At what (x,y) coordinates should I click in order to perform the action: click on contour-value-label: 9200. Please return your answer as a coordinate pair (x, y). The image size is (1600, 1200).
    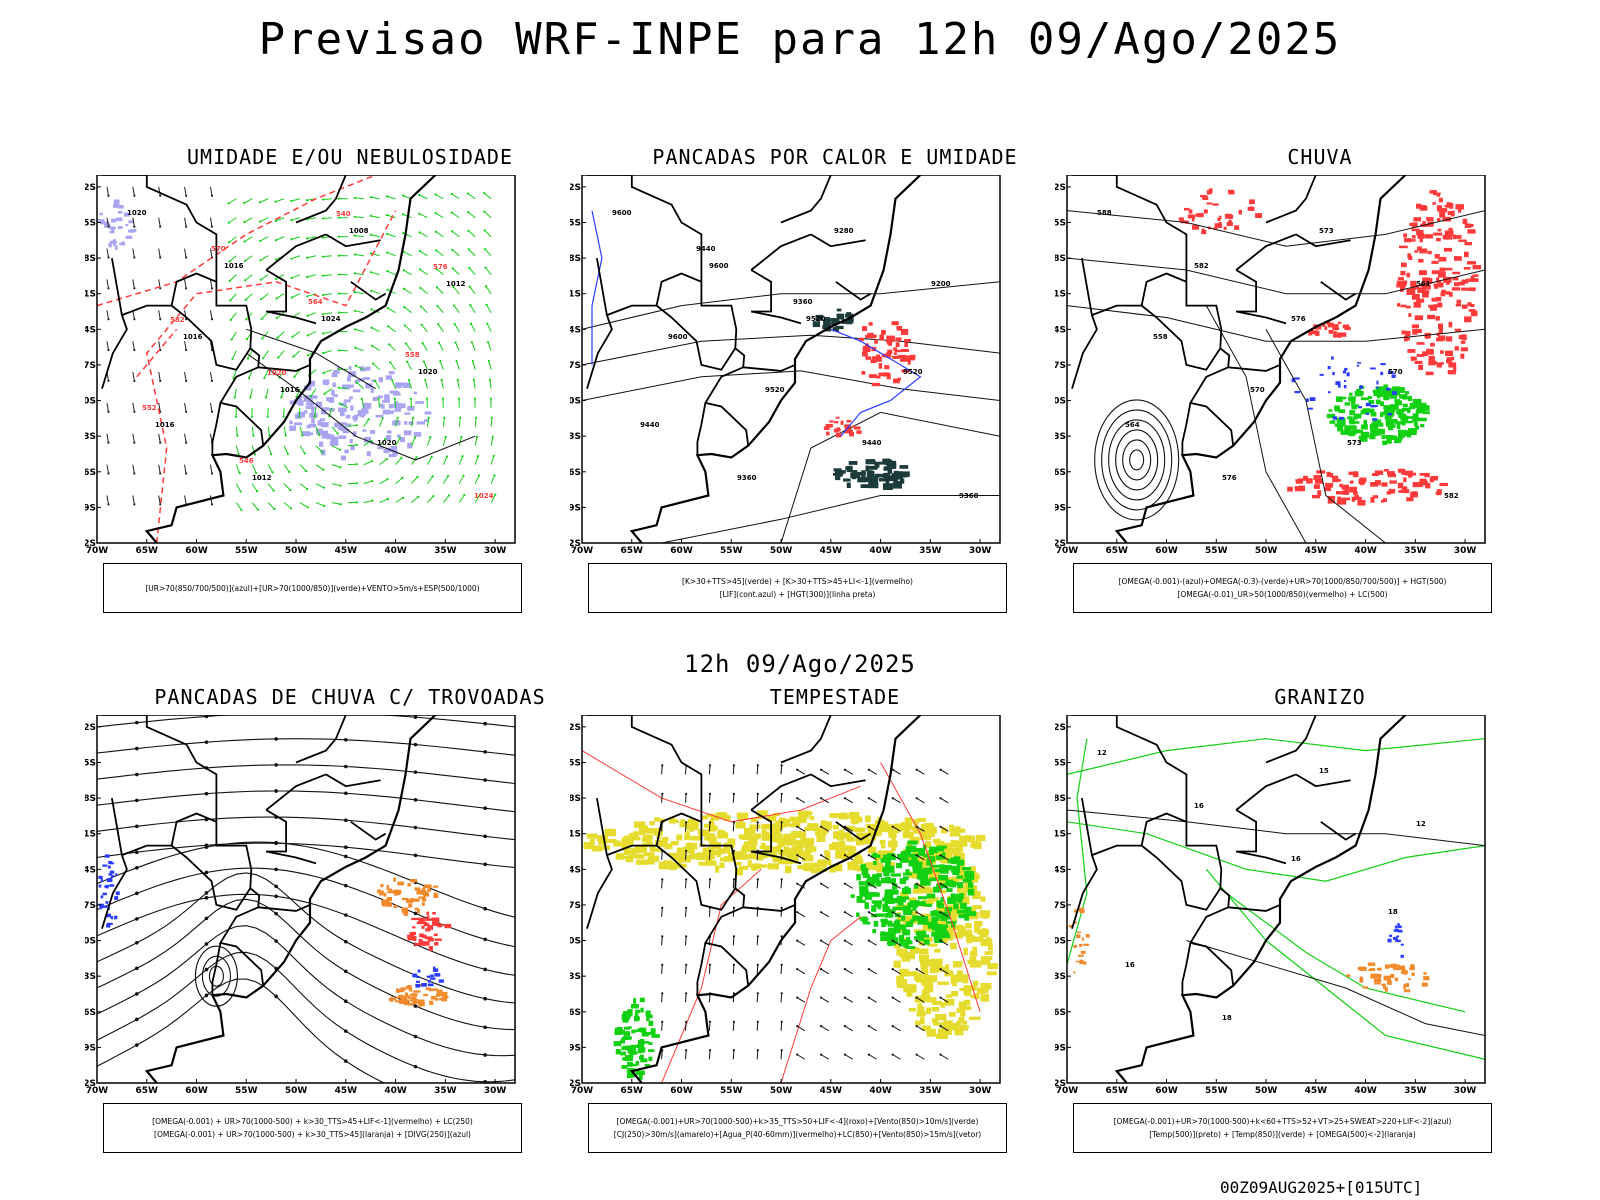
    Looking at the image, I should click on (941, 284).